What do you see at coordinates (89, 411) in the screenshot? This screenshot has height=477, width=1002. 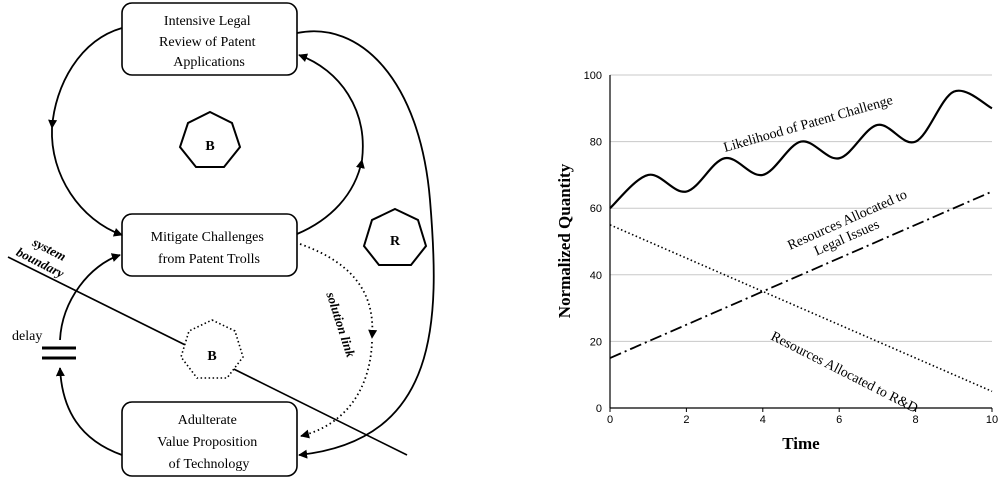 I see `arrow-adulterate-to-delay` at bounding box center [89, 411].